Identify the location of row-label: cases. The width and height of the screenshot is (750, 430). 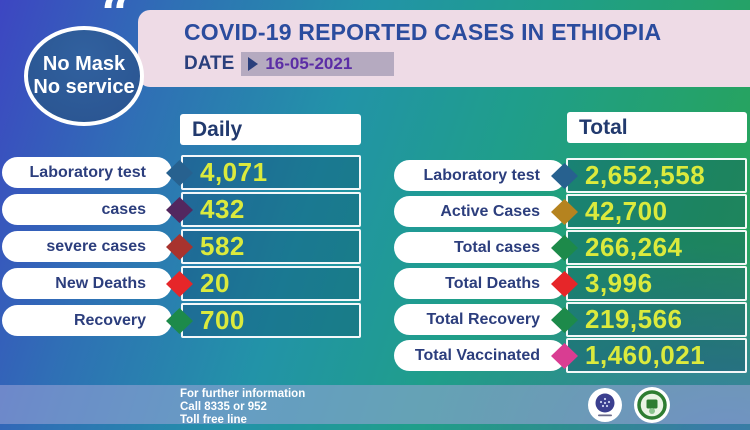
(87, 209).